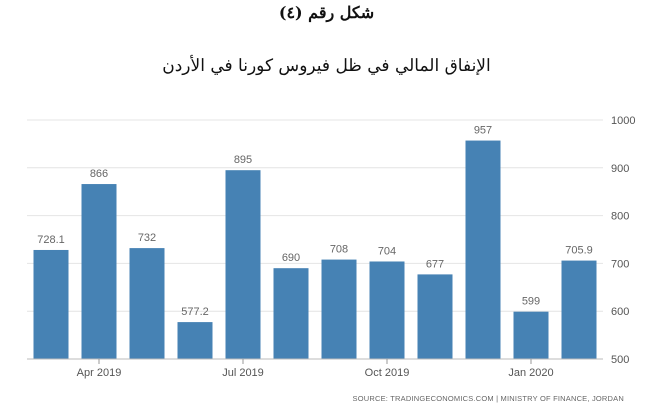 The height and width of the screenshot is (417, 653). What do you see at coordinates (243, 373) in the screenshot?
I see `x-tick-label: Jul 2019` at bounding box center [243, 373].